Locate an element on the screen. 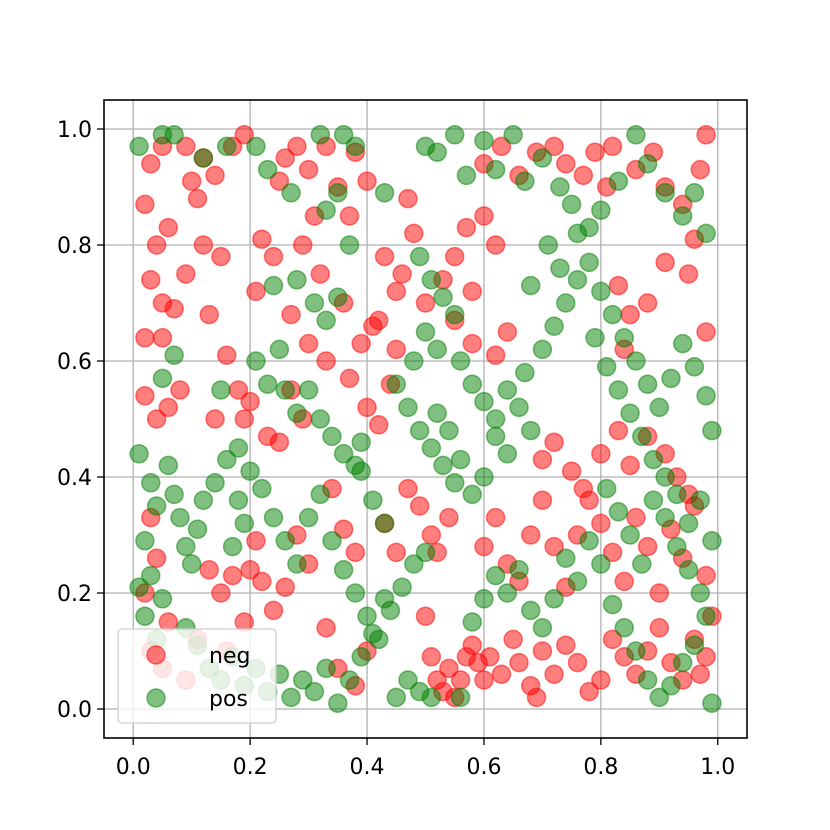  x-tick-label: 0.2 is located at coordinates (250, 767).